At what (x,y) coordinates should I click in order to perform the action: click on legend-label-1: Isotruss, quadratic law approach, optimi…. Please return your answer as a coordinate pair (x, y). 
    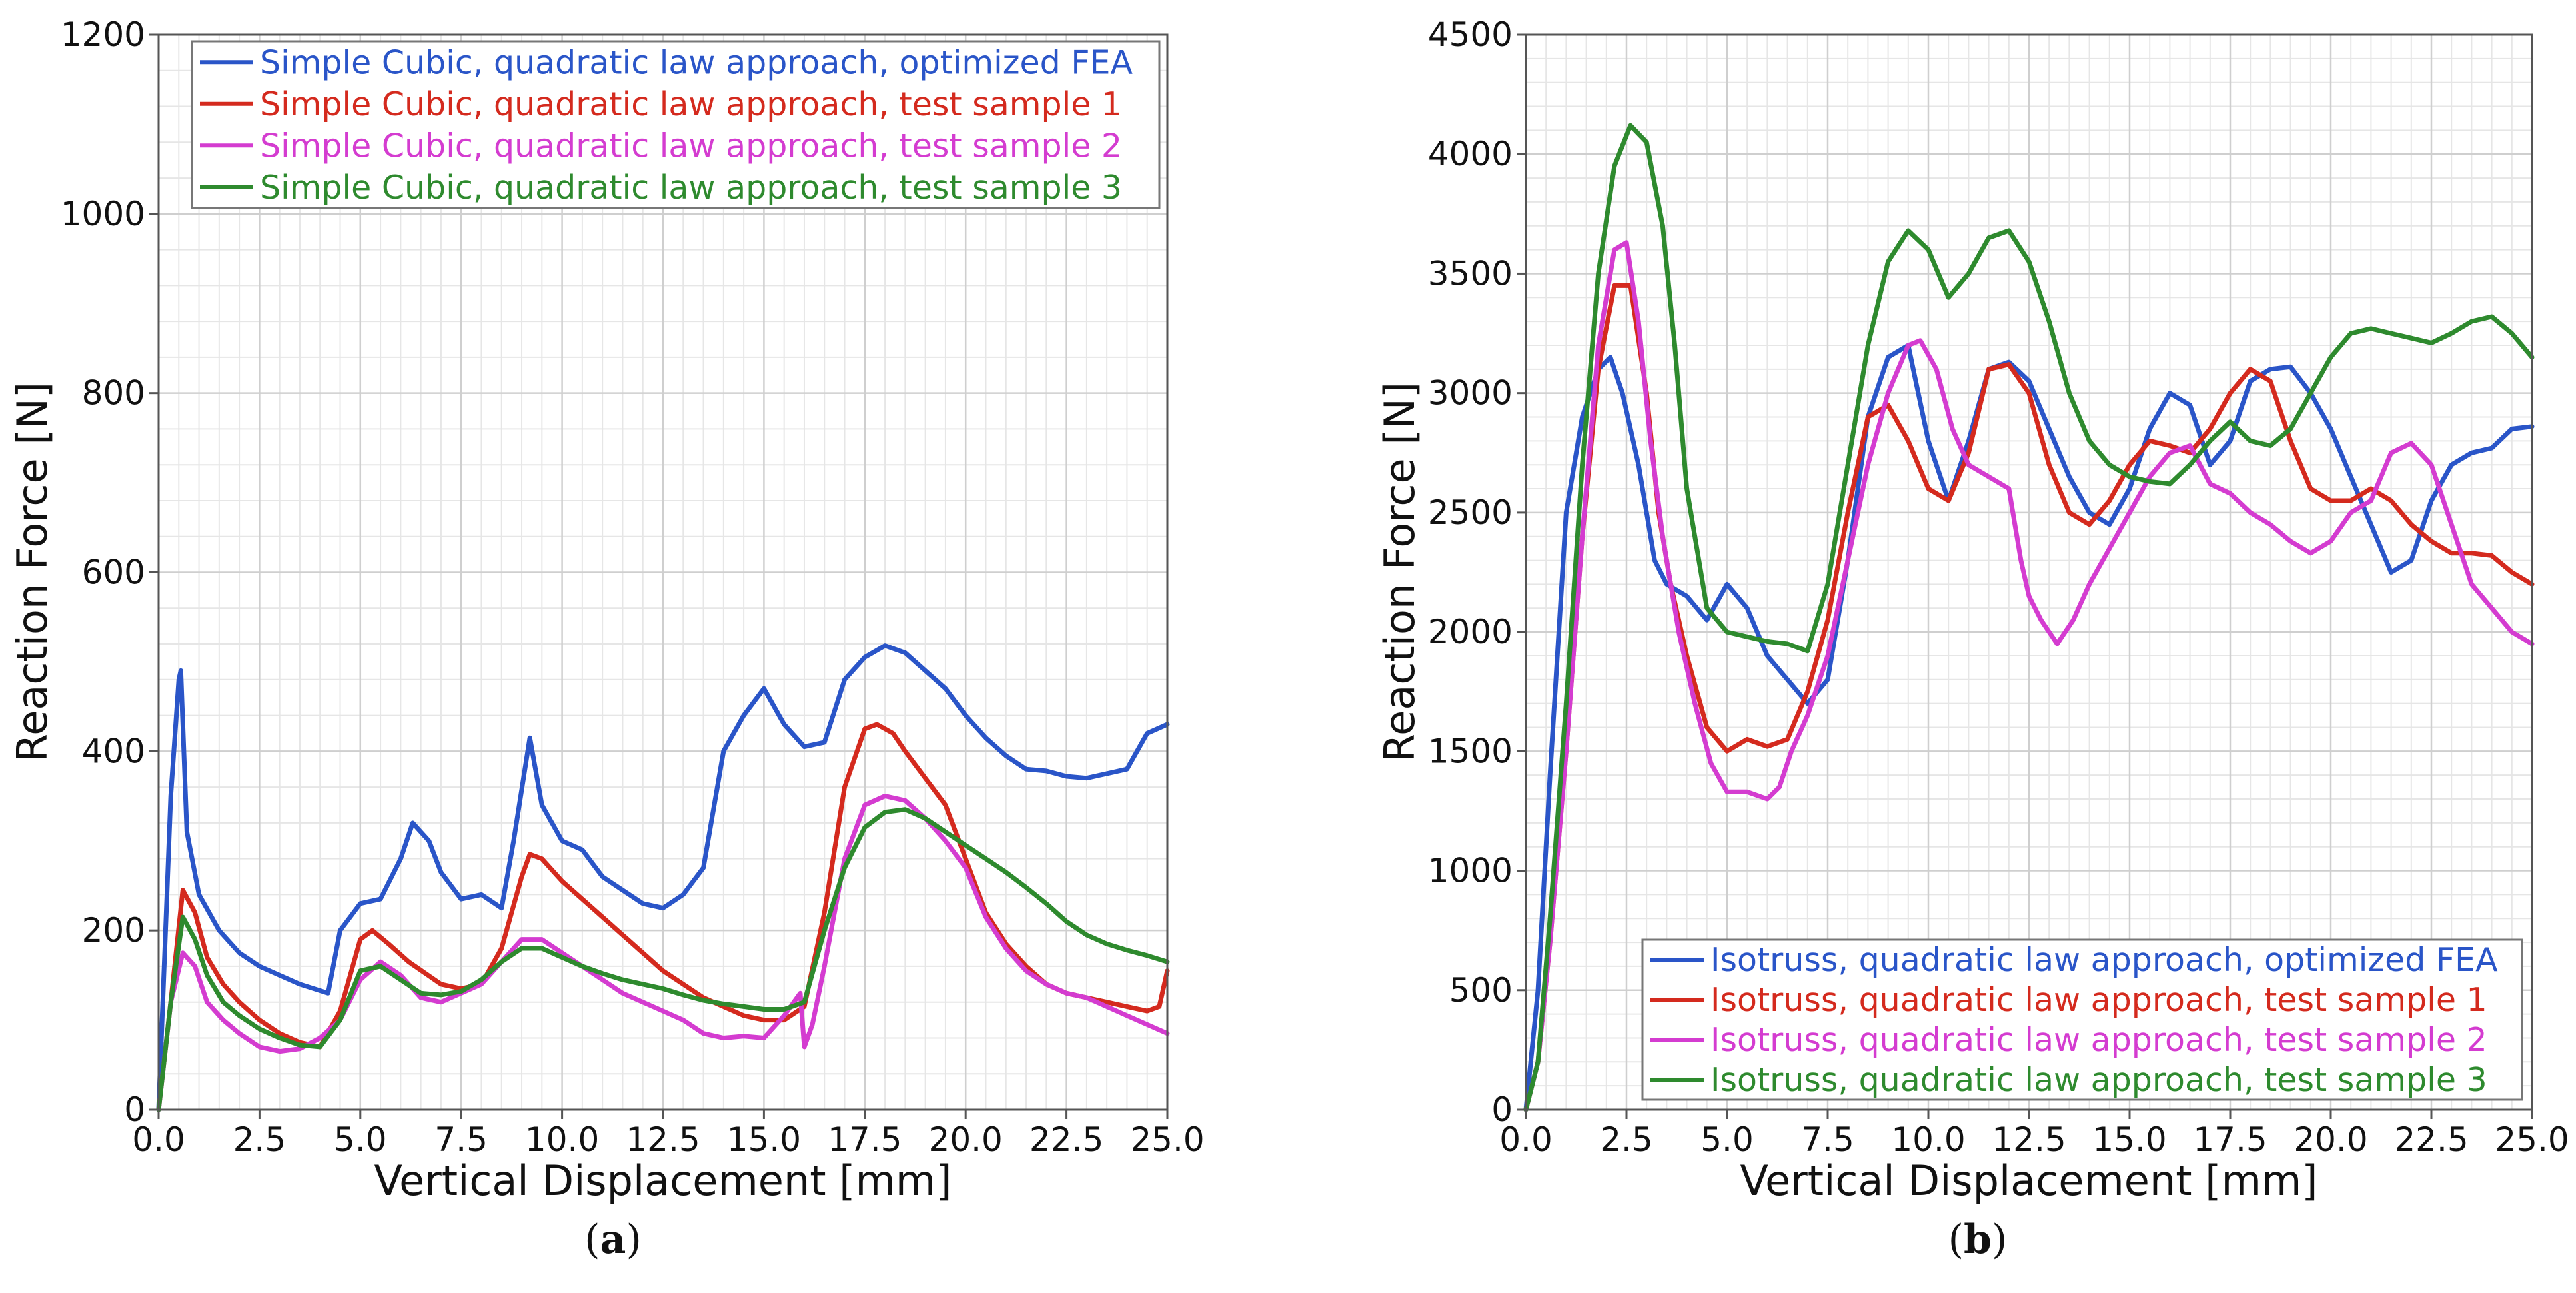
    Looking at the image, I should click on (2104, 960).